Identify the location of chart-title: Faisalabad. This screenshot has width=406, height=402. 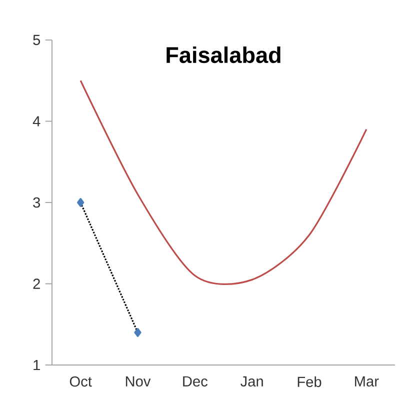
(223, 55).